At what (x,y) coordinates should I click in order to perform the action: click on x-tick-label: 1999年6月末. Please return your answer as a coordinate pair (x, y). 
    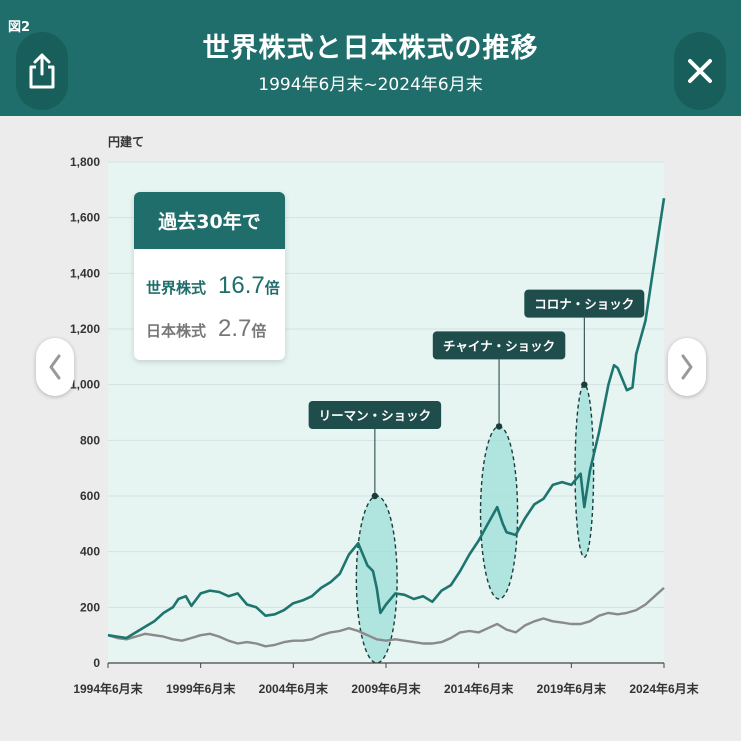
    Looking at the image, I should click on (201, 688).